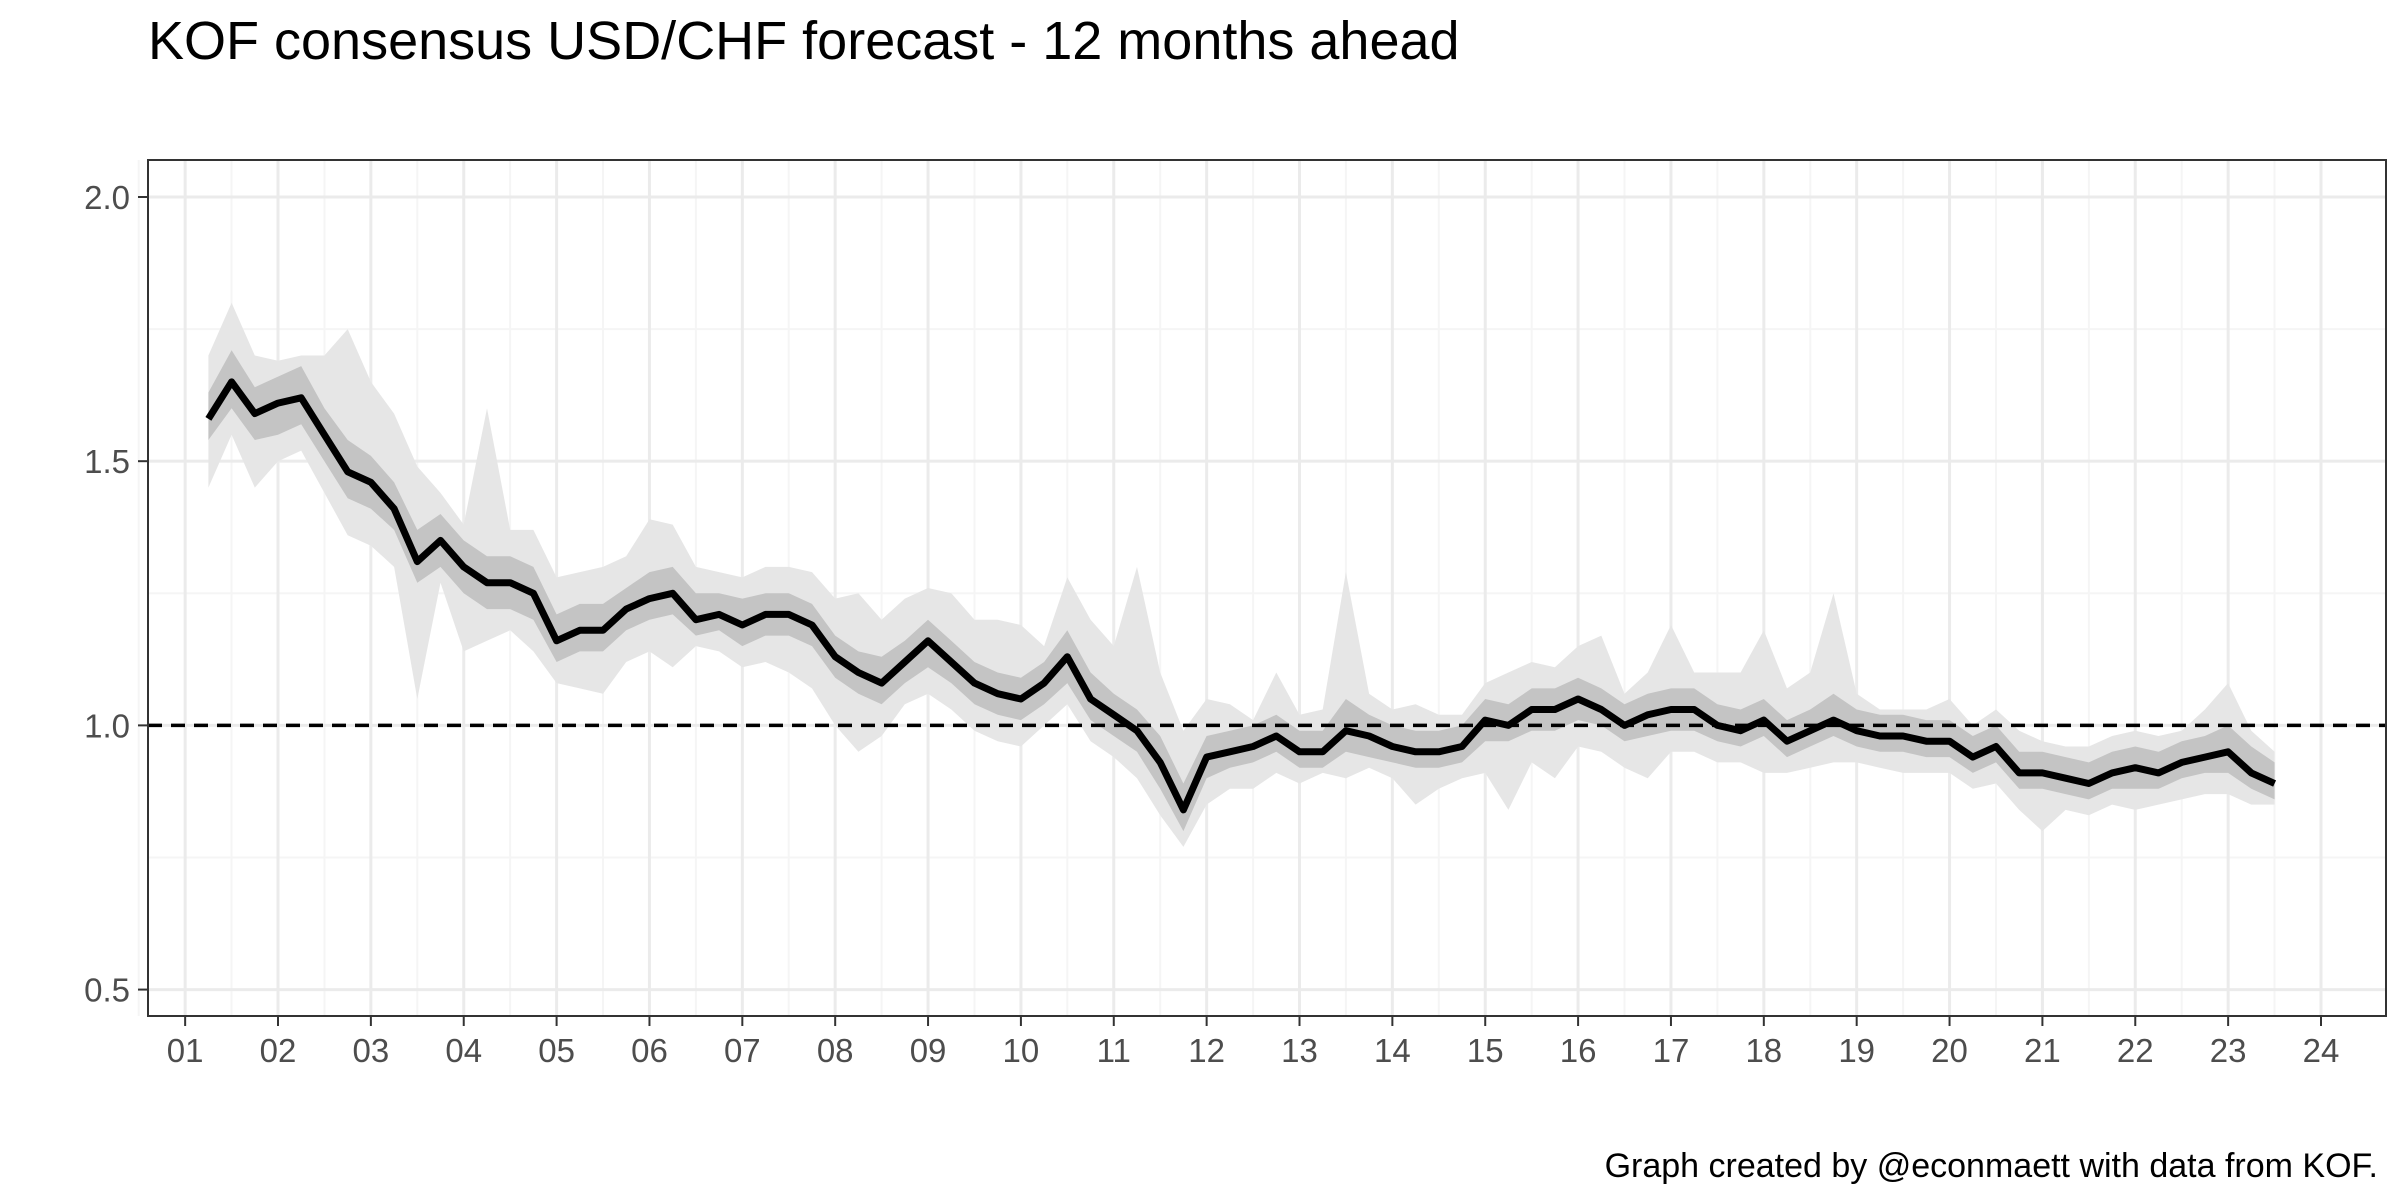 The height and width of the screenshot is (1200, 2400). What do you see at coordinates (742, 1050) in the screenshot?
I see `x-tick-label: 07` at bounding box center [742, 1050].